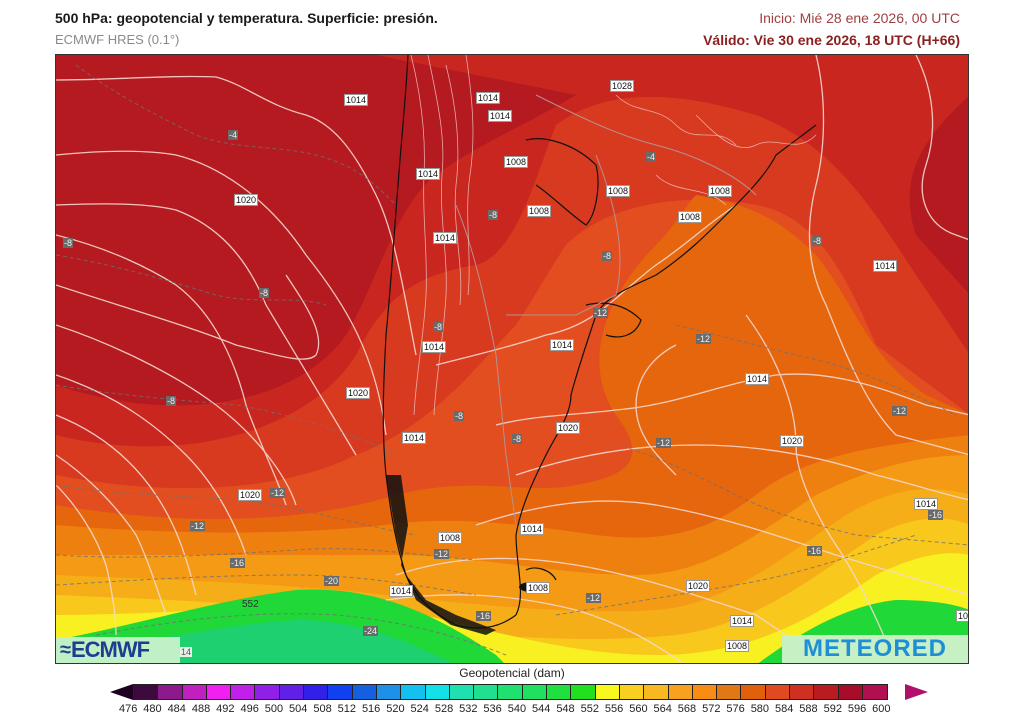  I want to click on colorbar-title: Geopotencial (dam), so click(512, 673).